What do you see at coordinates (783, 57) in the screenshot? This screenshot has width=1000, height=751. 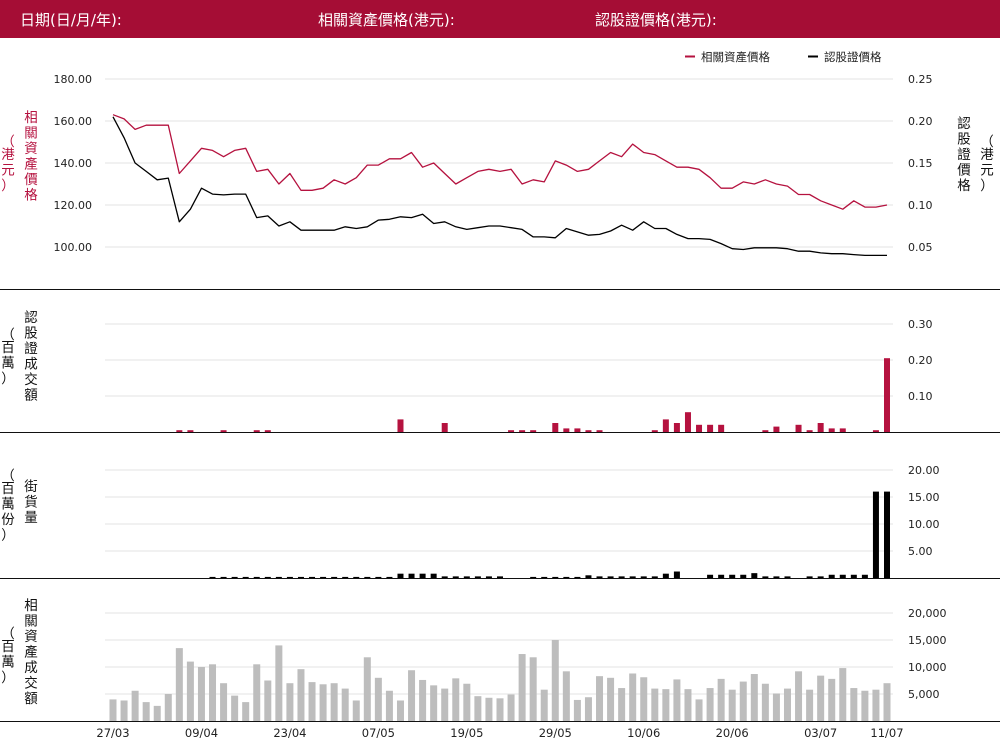 I see `legend: 相關資產價格 認股證價格` at bounding box center [783, 57].